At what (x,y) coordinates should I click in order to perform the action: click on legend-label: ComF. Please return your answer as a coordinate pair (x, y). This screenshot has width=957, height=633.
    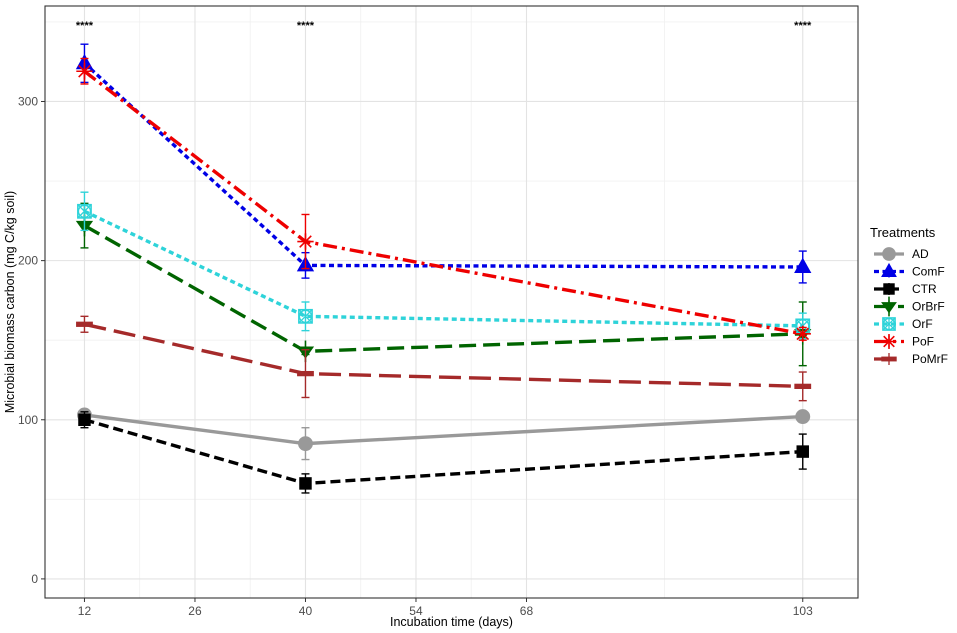
    Looking at the image, I should click on (928, 272).